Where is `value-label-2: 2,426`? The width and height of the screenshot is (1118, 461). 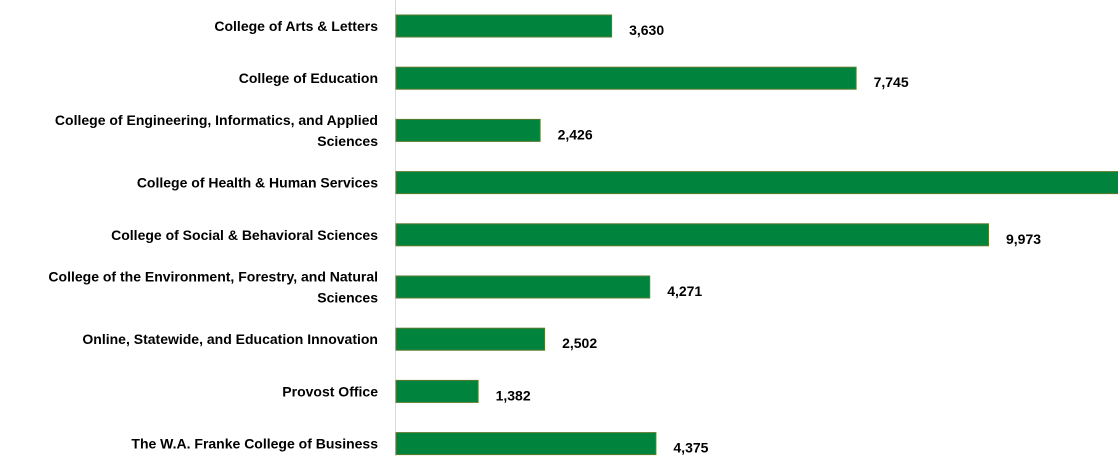
value-label-2: 2,426 is located at coordinates (575, 134).